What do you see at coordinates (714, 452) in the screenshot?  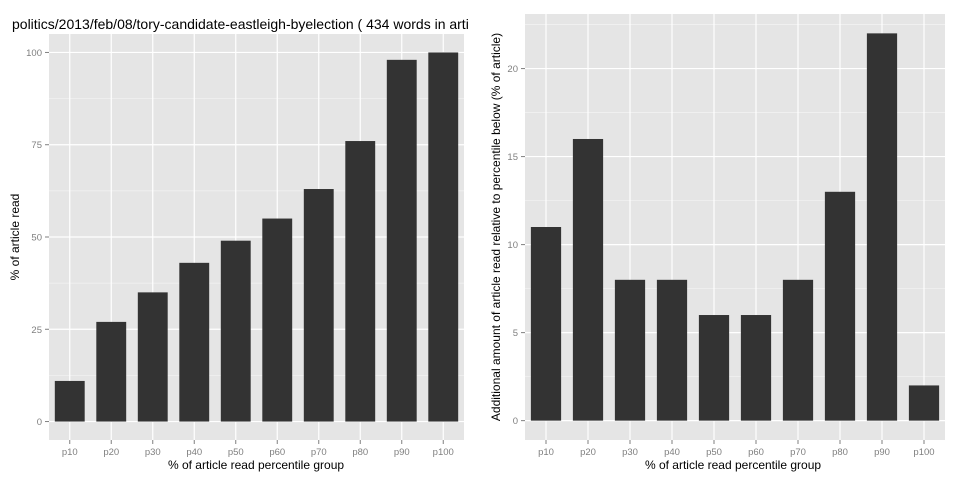 I see `right-x-tick-label: p50` at bounding box center [714, 452].